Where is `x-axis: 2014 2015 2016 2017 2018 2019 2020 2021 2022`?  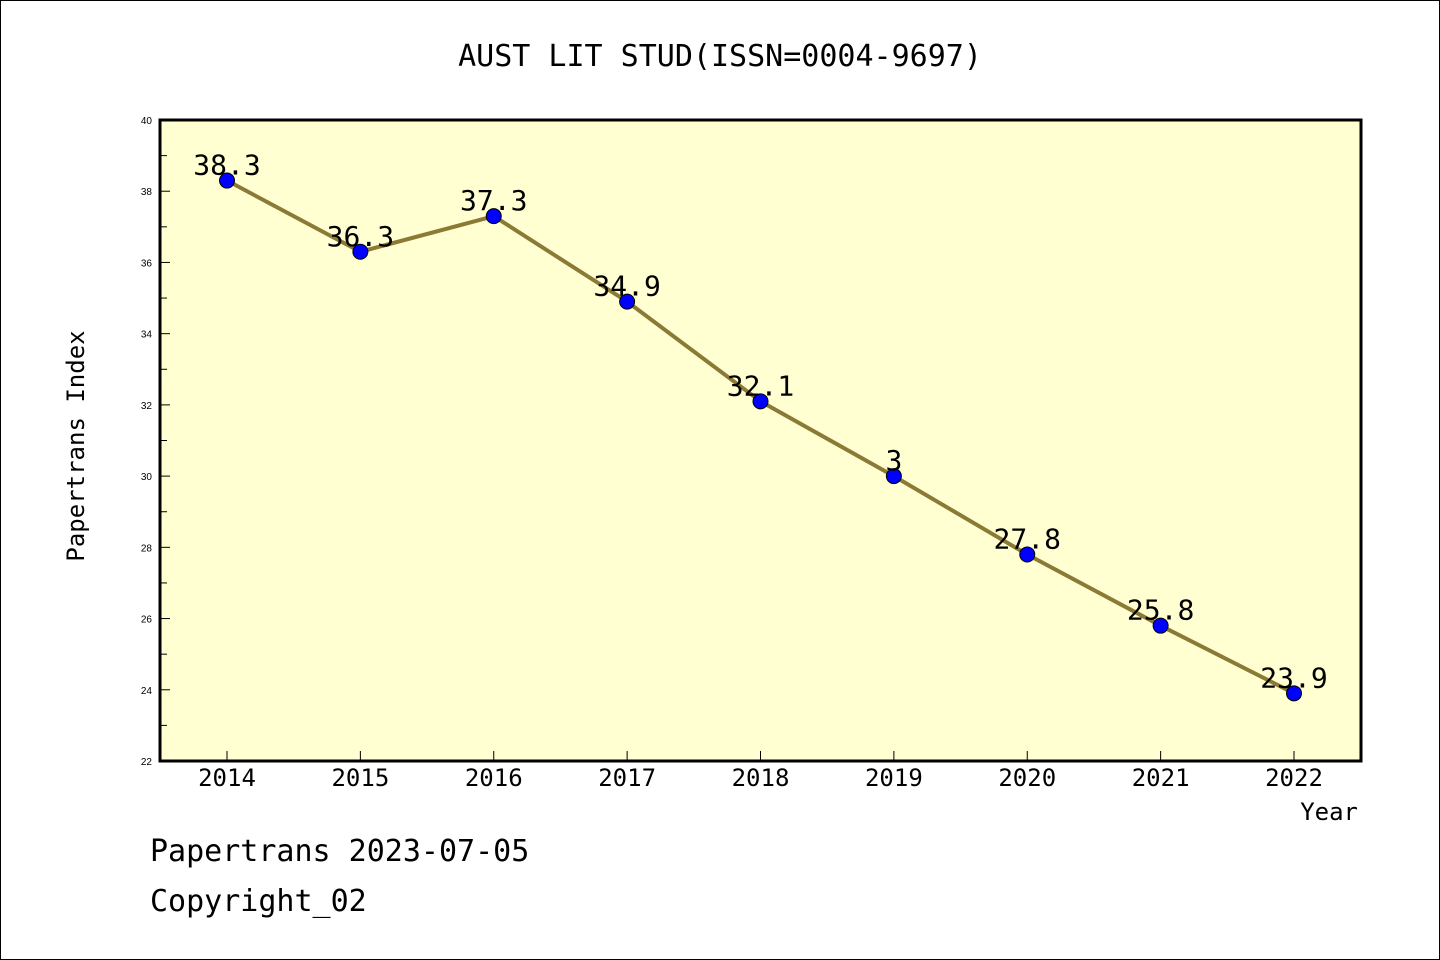 x-axis: 2014 2015 2016 2017 2018 2019 2020 2021 2022 is located at coordinates (760, 771).